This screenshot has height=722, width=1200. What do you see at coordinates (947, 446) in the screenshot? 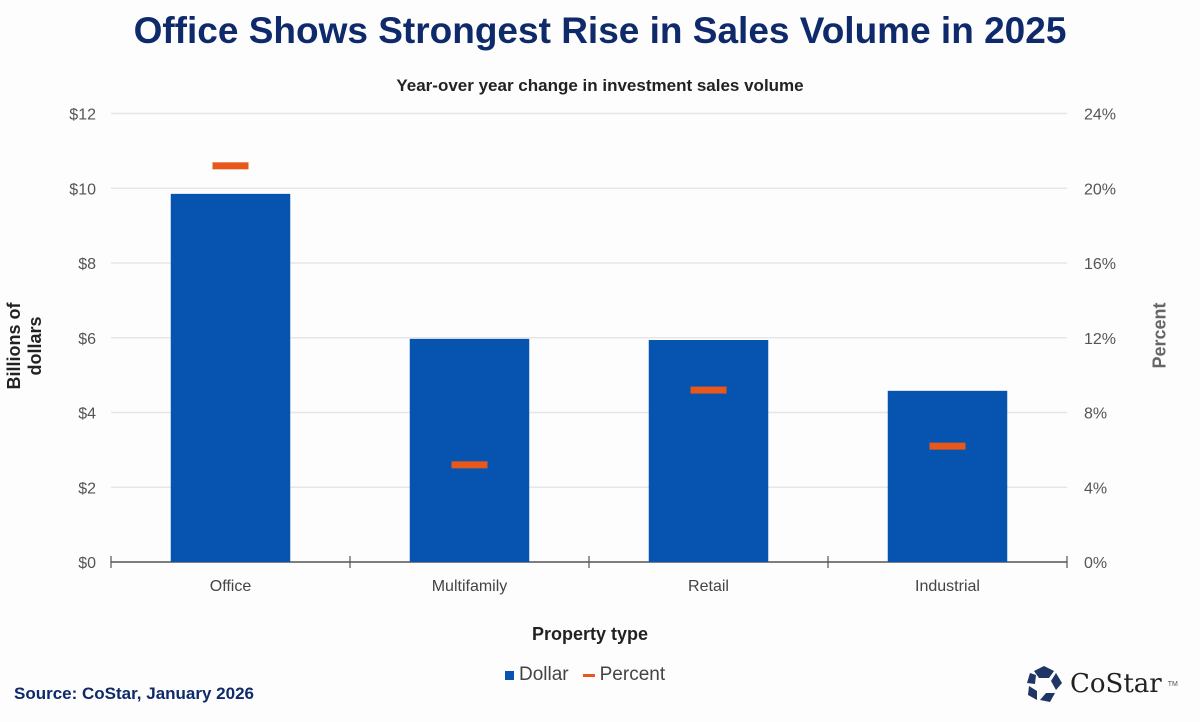
I see `percent-marker-industrial` at bounding box center [947, 446].